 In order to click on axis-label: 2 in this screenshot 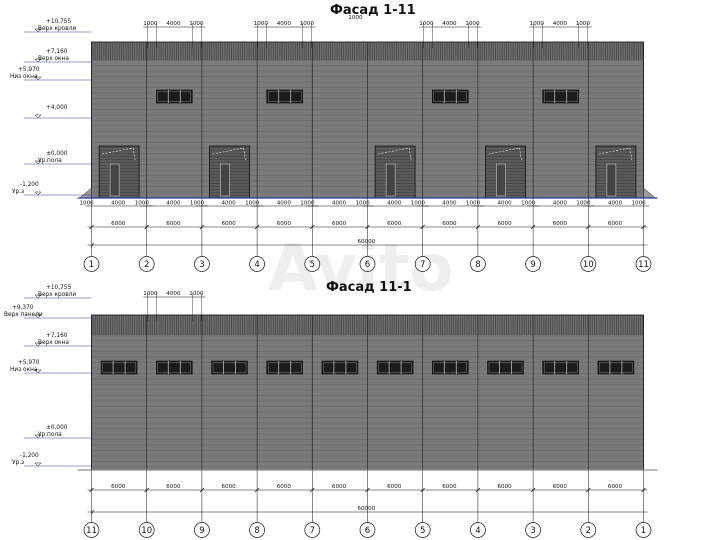, I will do `click(146, 265)`.